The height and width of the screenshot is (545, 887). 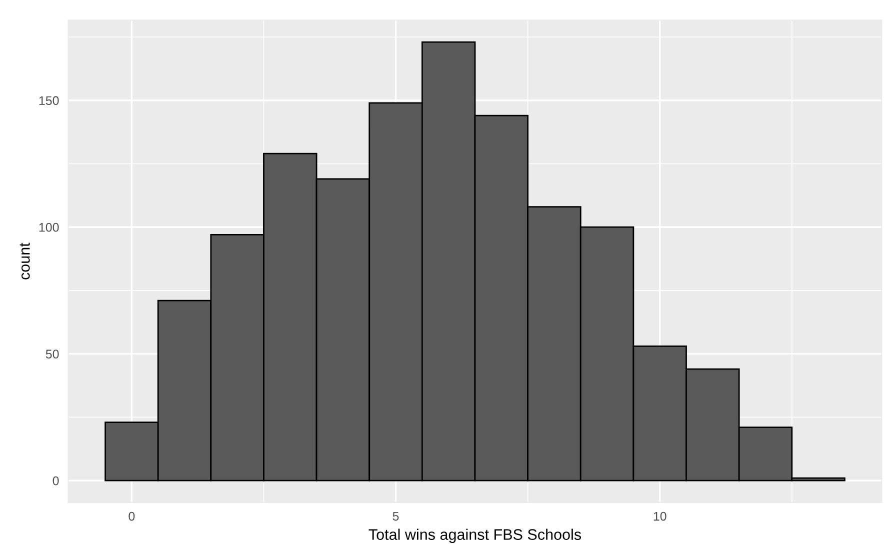 What do you see at coordinates (660, 516) in the screenshot?
I see `x-tick-label: 10` at bounding box center [660, 516].